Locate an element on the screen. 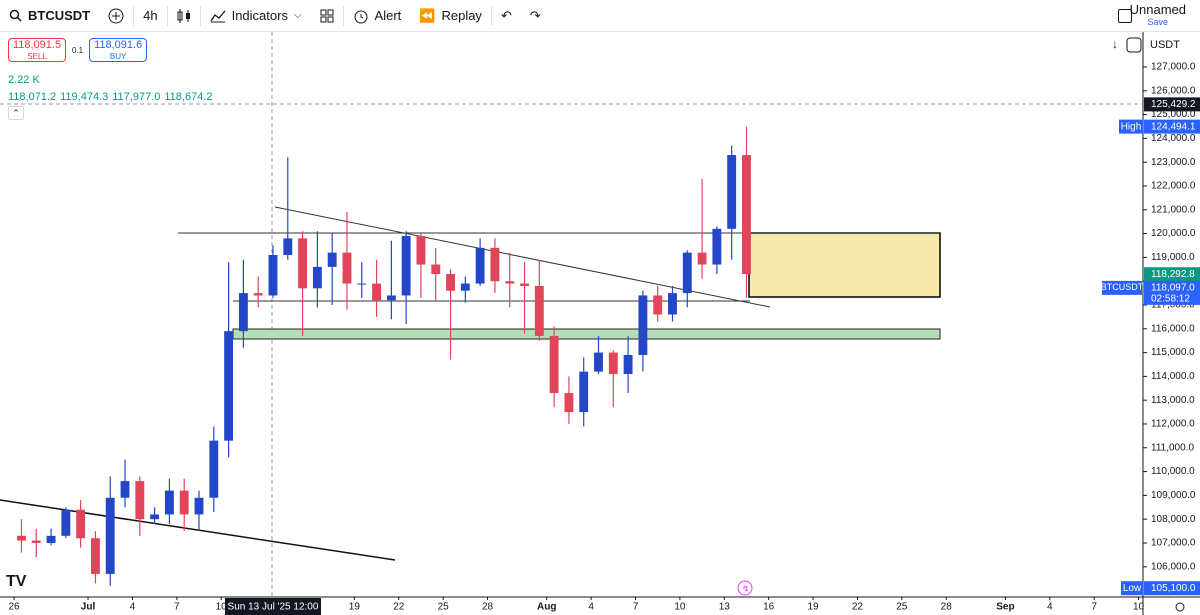 The height and width of the screenshot is (615, 1200). logo: TV is located at coordinates (16, 581).